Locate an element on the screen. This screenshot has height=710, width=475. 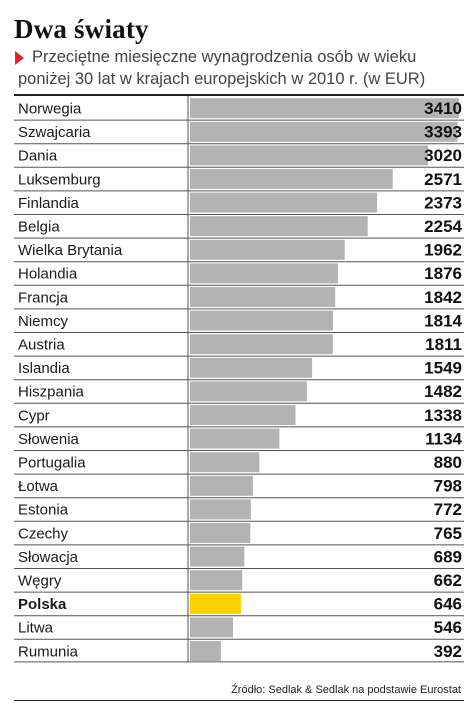
value-label: 2373 is located at coordinates (443, 202).